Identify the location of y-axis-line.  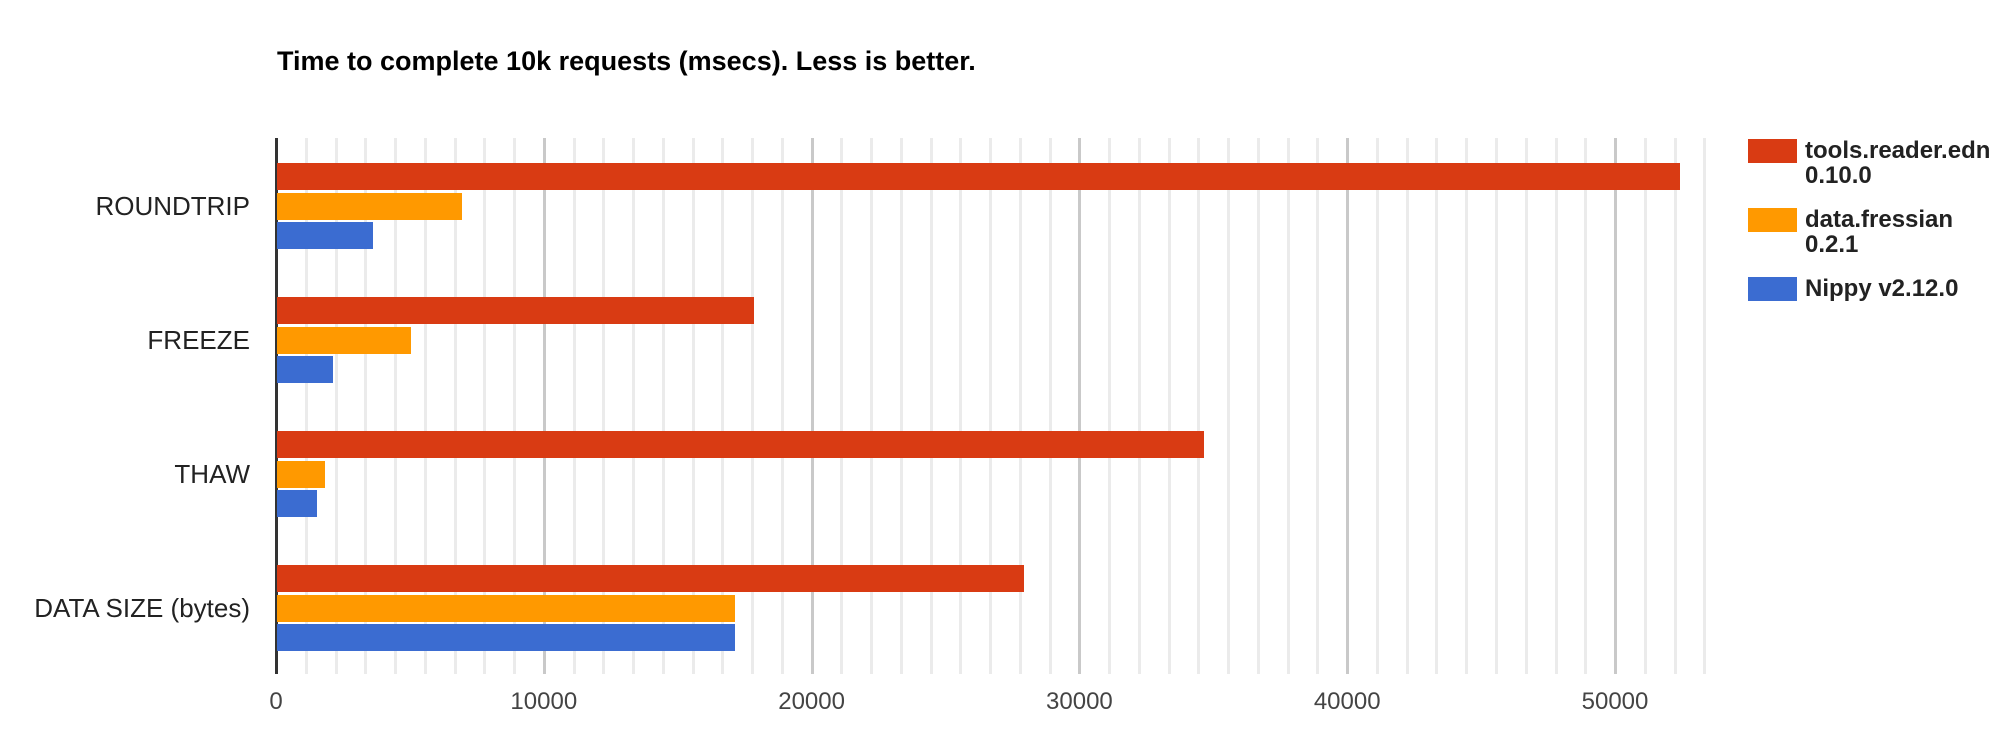
(276, 406).